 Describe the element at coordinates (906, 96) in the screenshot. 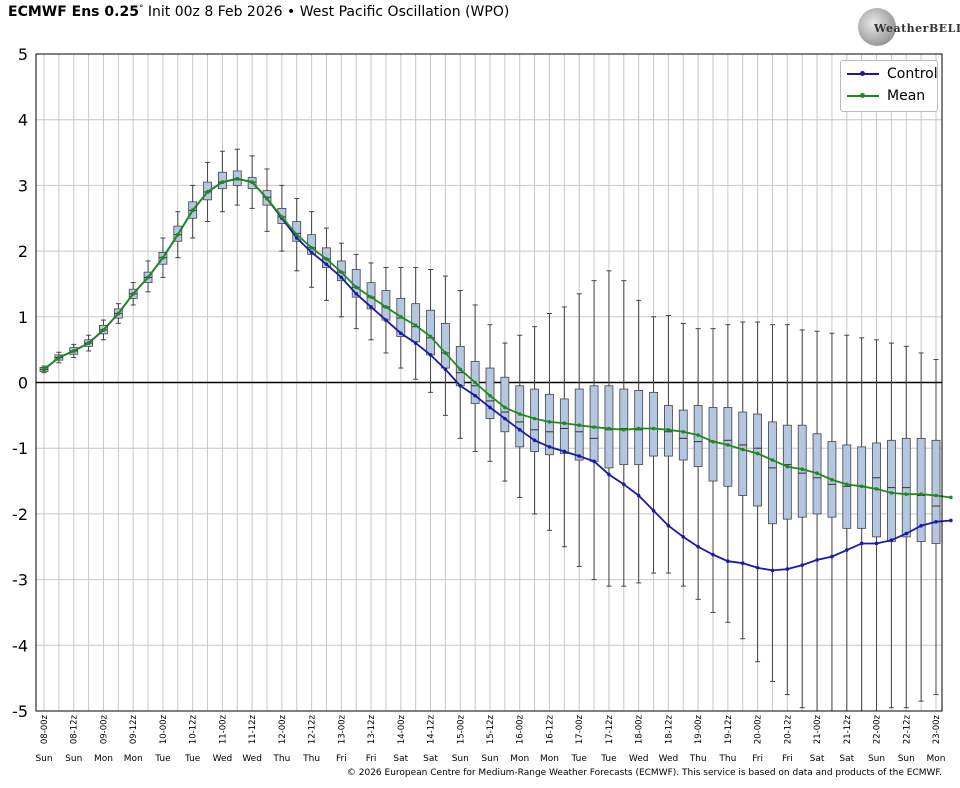

I see `legend-mean-label: Mean` at that location.